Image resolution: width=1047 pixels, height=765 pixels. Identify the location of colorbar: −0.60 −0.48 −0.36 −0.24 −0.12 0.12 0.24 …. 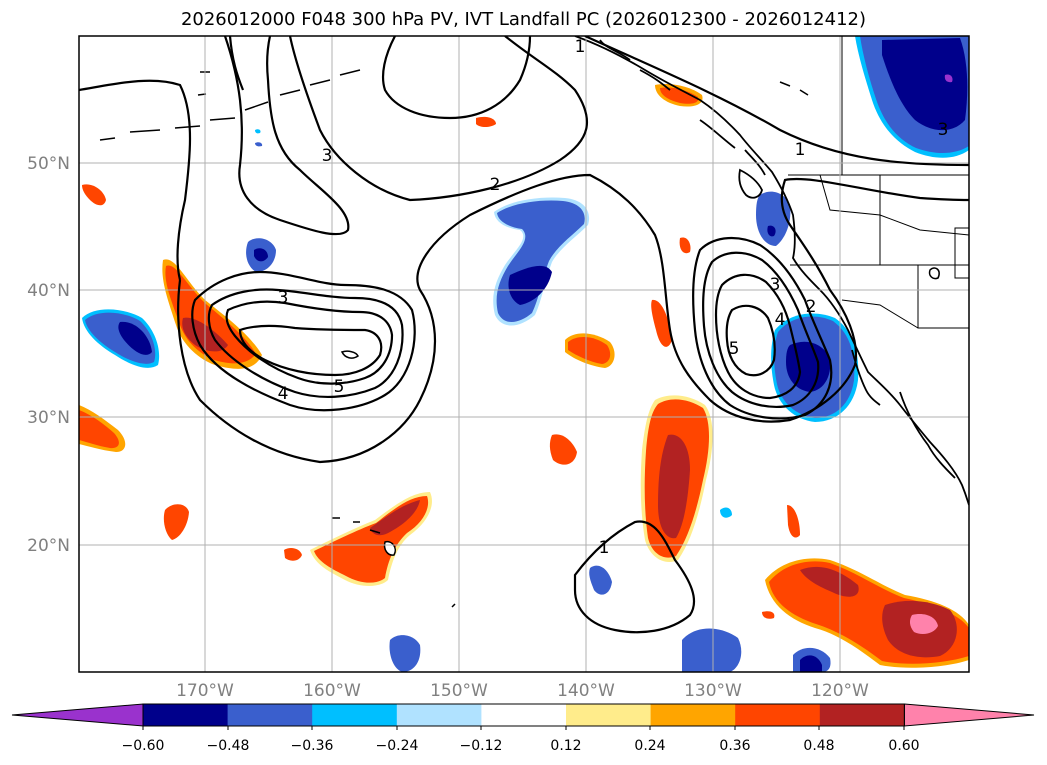
(523, 728).